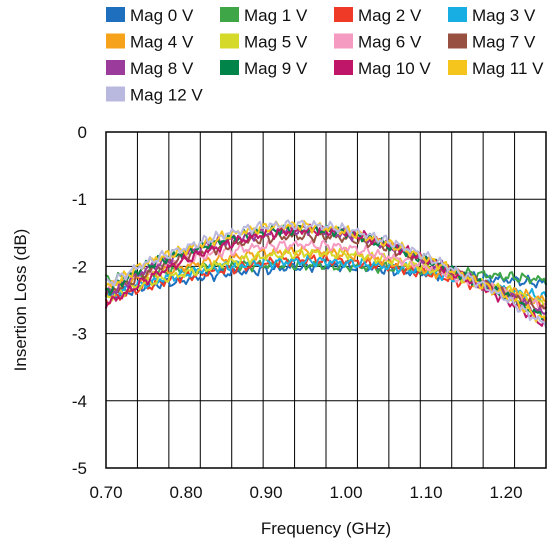  Describe the element at coordinates (166, 95) in the screenshot. I see `legend-label: Mag 12 V` at that location.